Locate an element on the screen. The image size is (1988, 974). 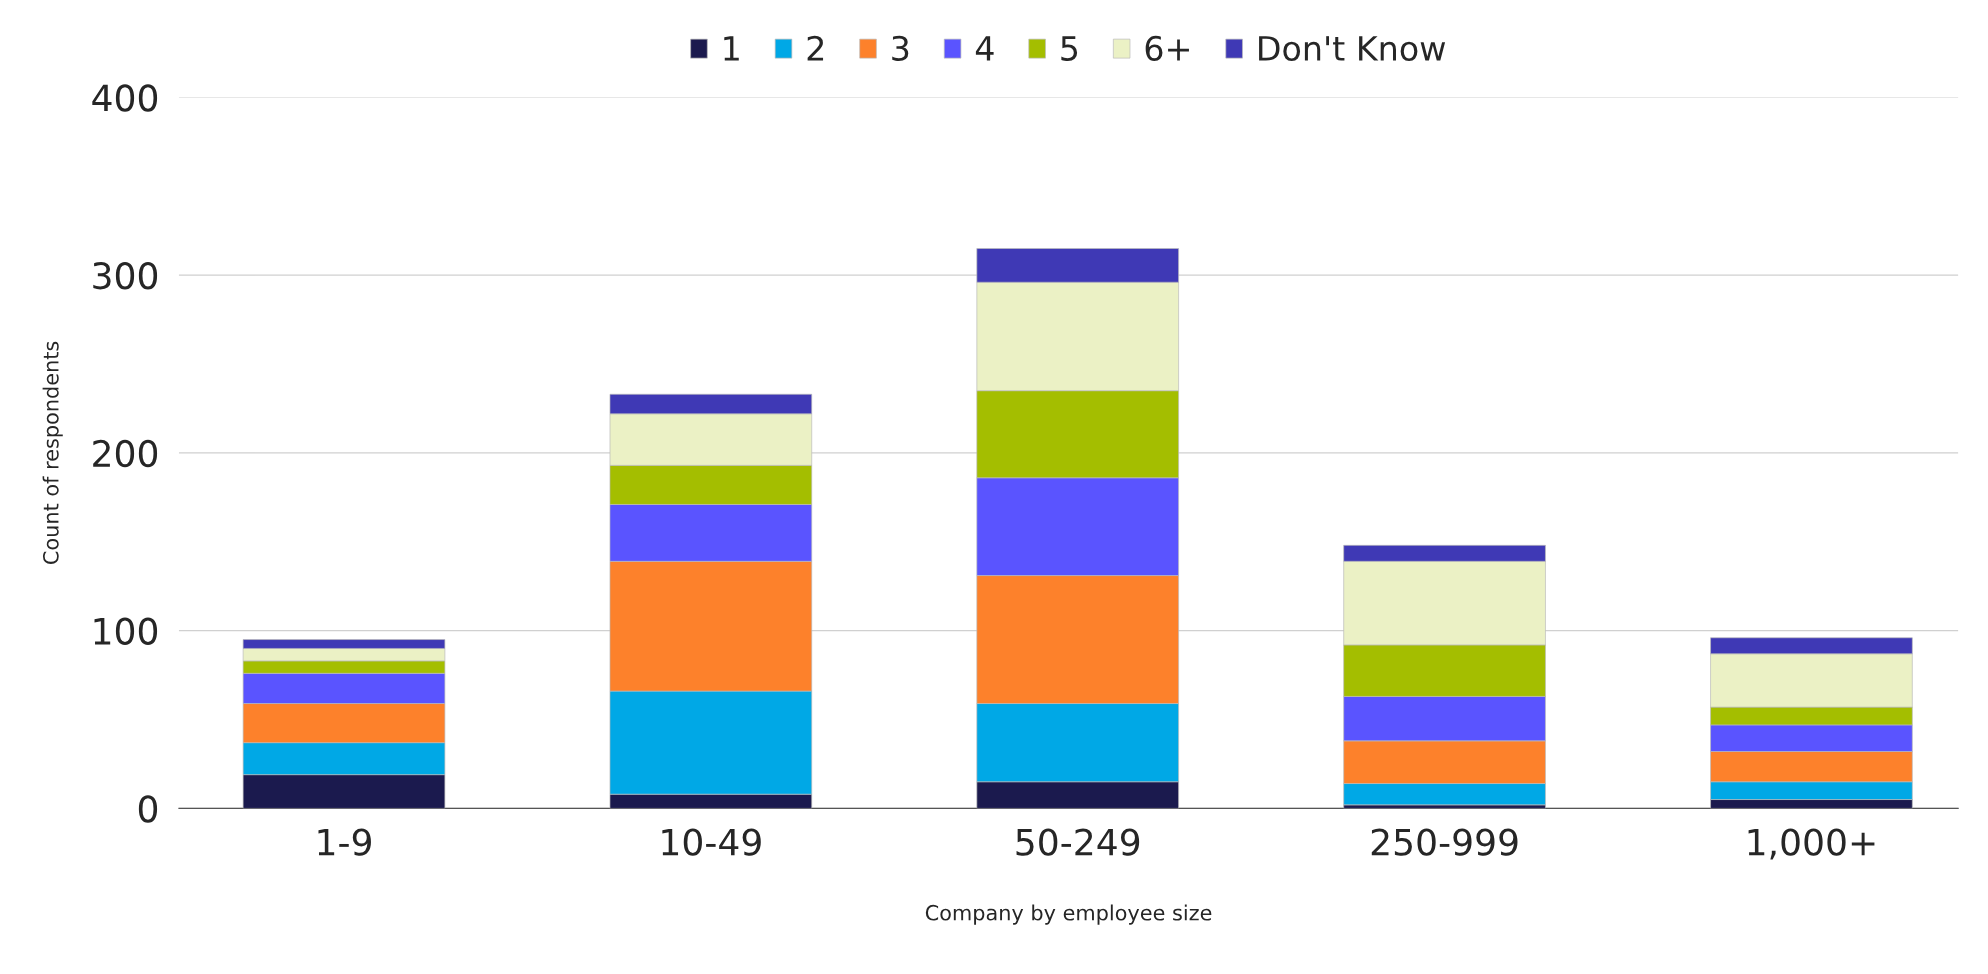
x-tick-label: 50-249 is located at coordinates (1078, 842).